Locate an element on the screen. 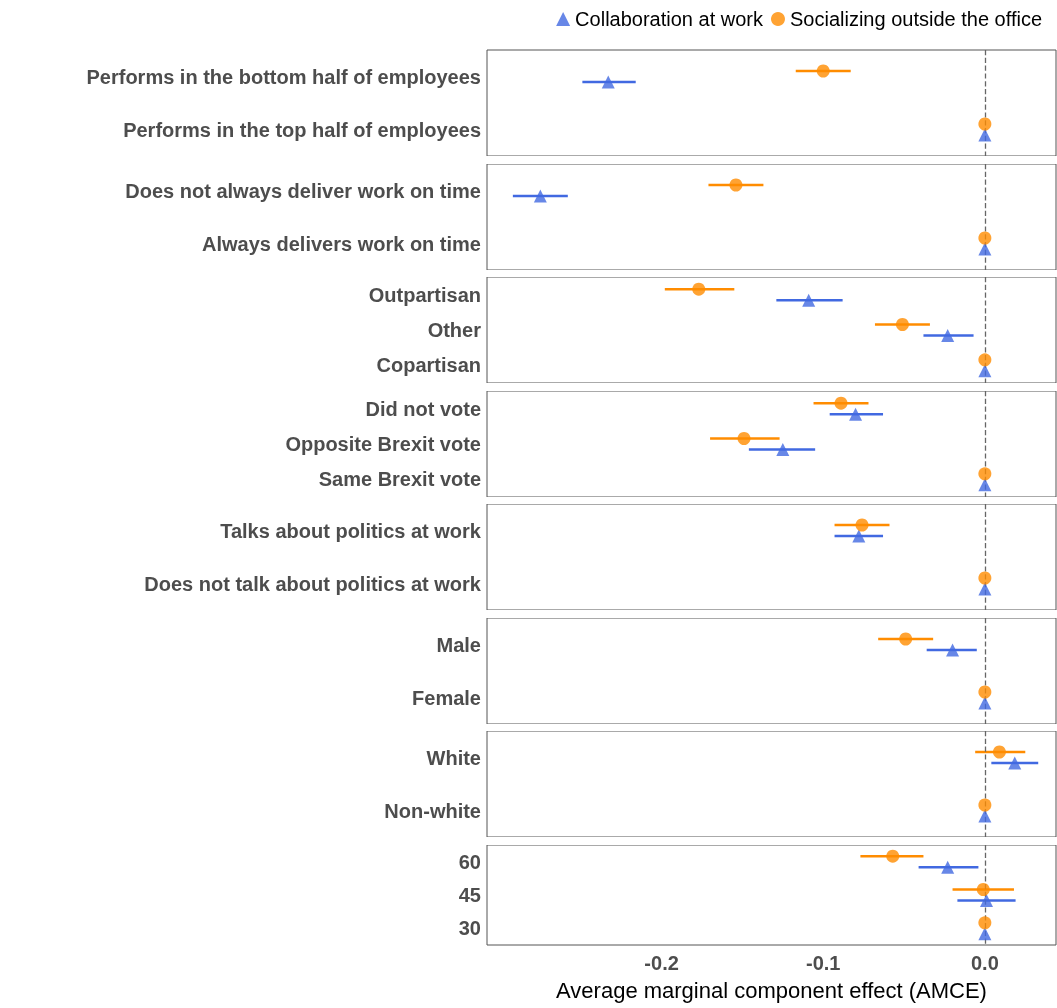 This screenshot has width=1057, height=1008. y-tick-label: Performs in the bottom half of employees is located at coordinates (283, 76).